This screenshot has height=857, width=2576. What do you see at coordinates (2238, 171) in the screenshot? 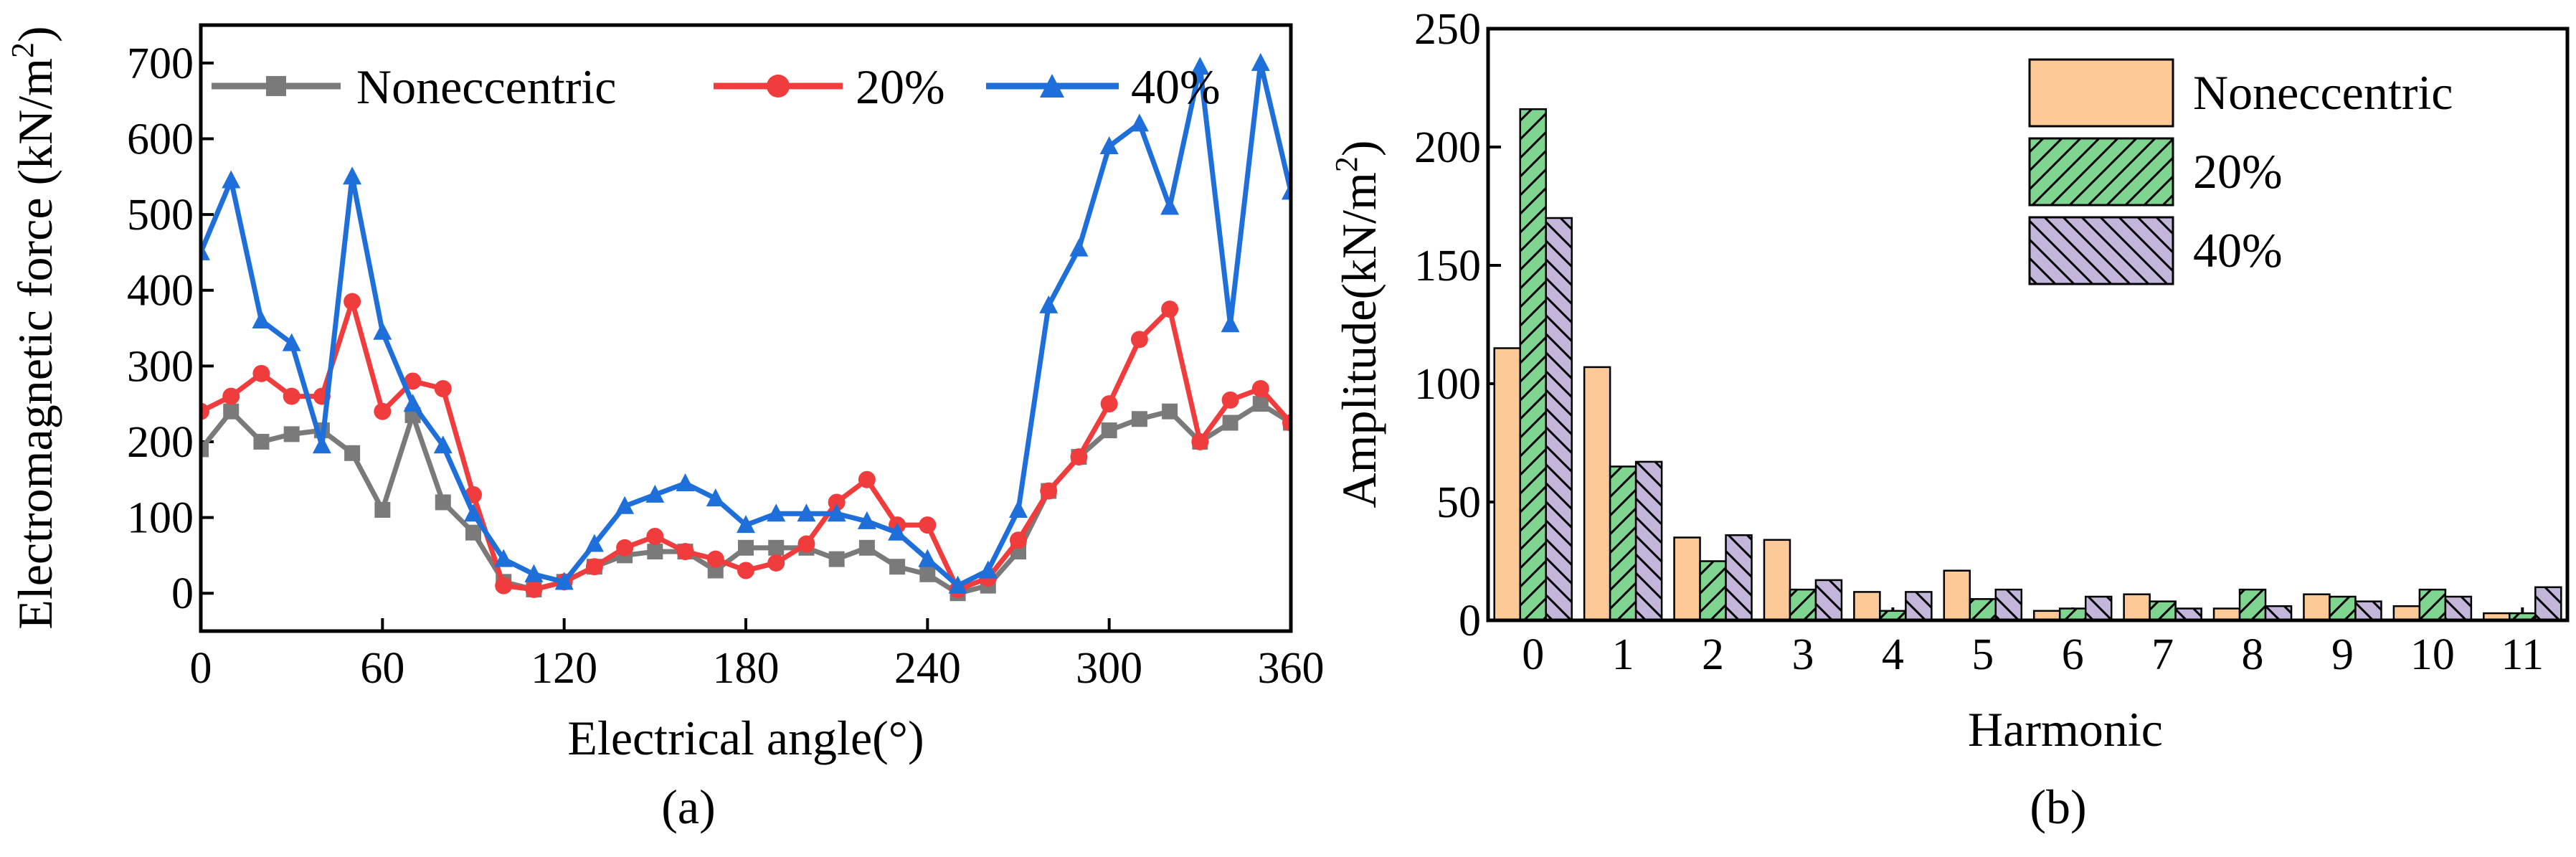
I see `legend-label-20-b: 20%` at bounding box center [2238, 171].